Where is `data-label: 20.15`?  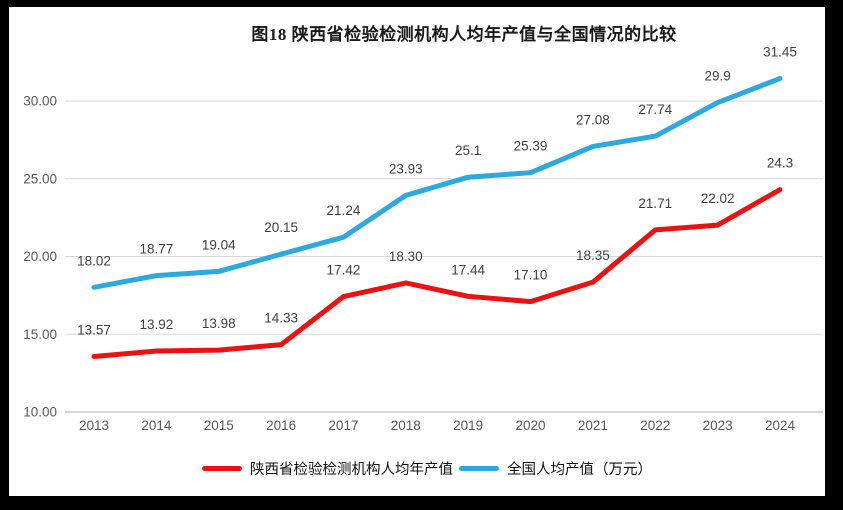 data-label: 20.15 is located at coordinates (281, 227).